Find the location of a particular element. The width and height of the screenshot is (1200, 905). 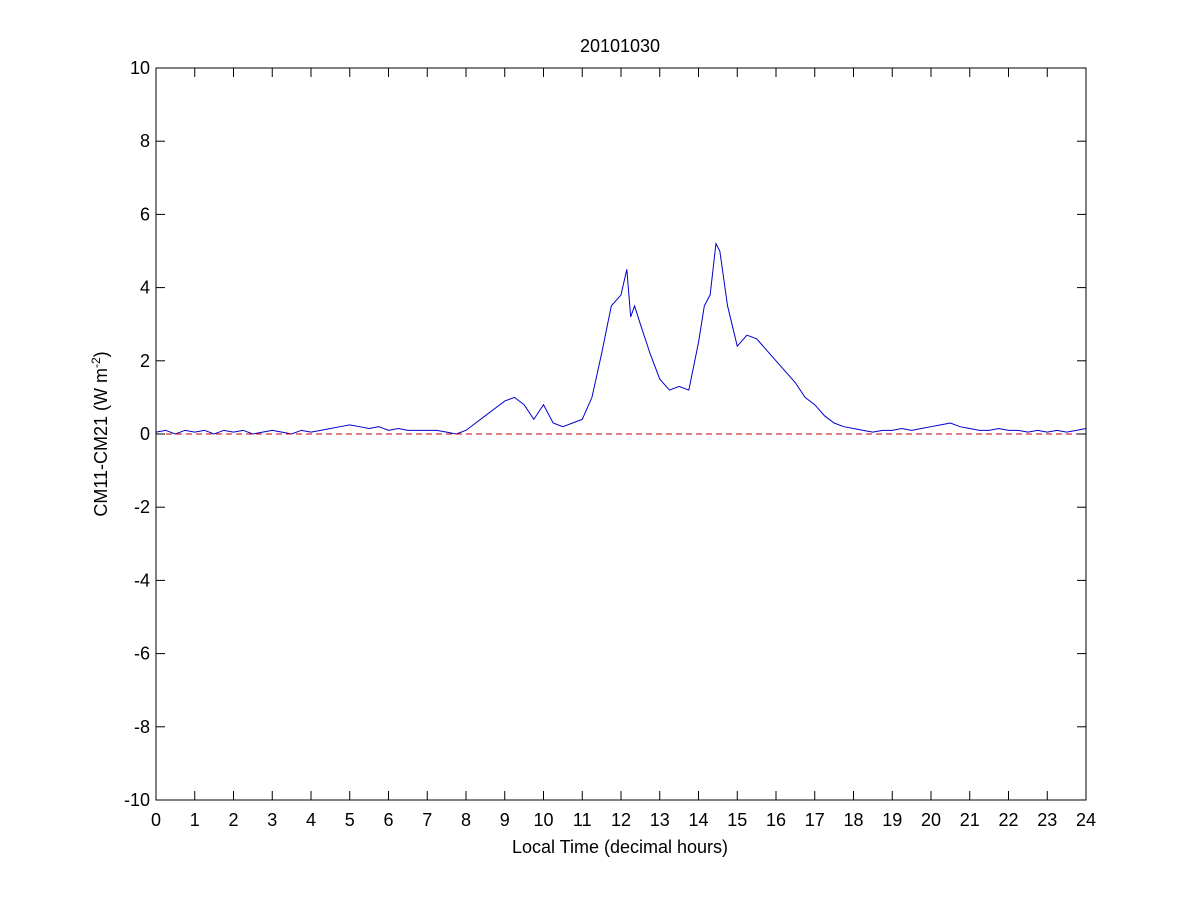

x-axis-label: Local Time (decimal hours) is located at coordinates (620, 847).